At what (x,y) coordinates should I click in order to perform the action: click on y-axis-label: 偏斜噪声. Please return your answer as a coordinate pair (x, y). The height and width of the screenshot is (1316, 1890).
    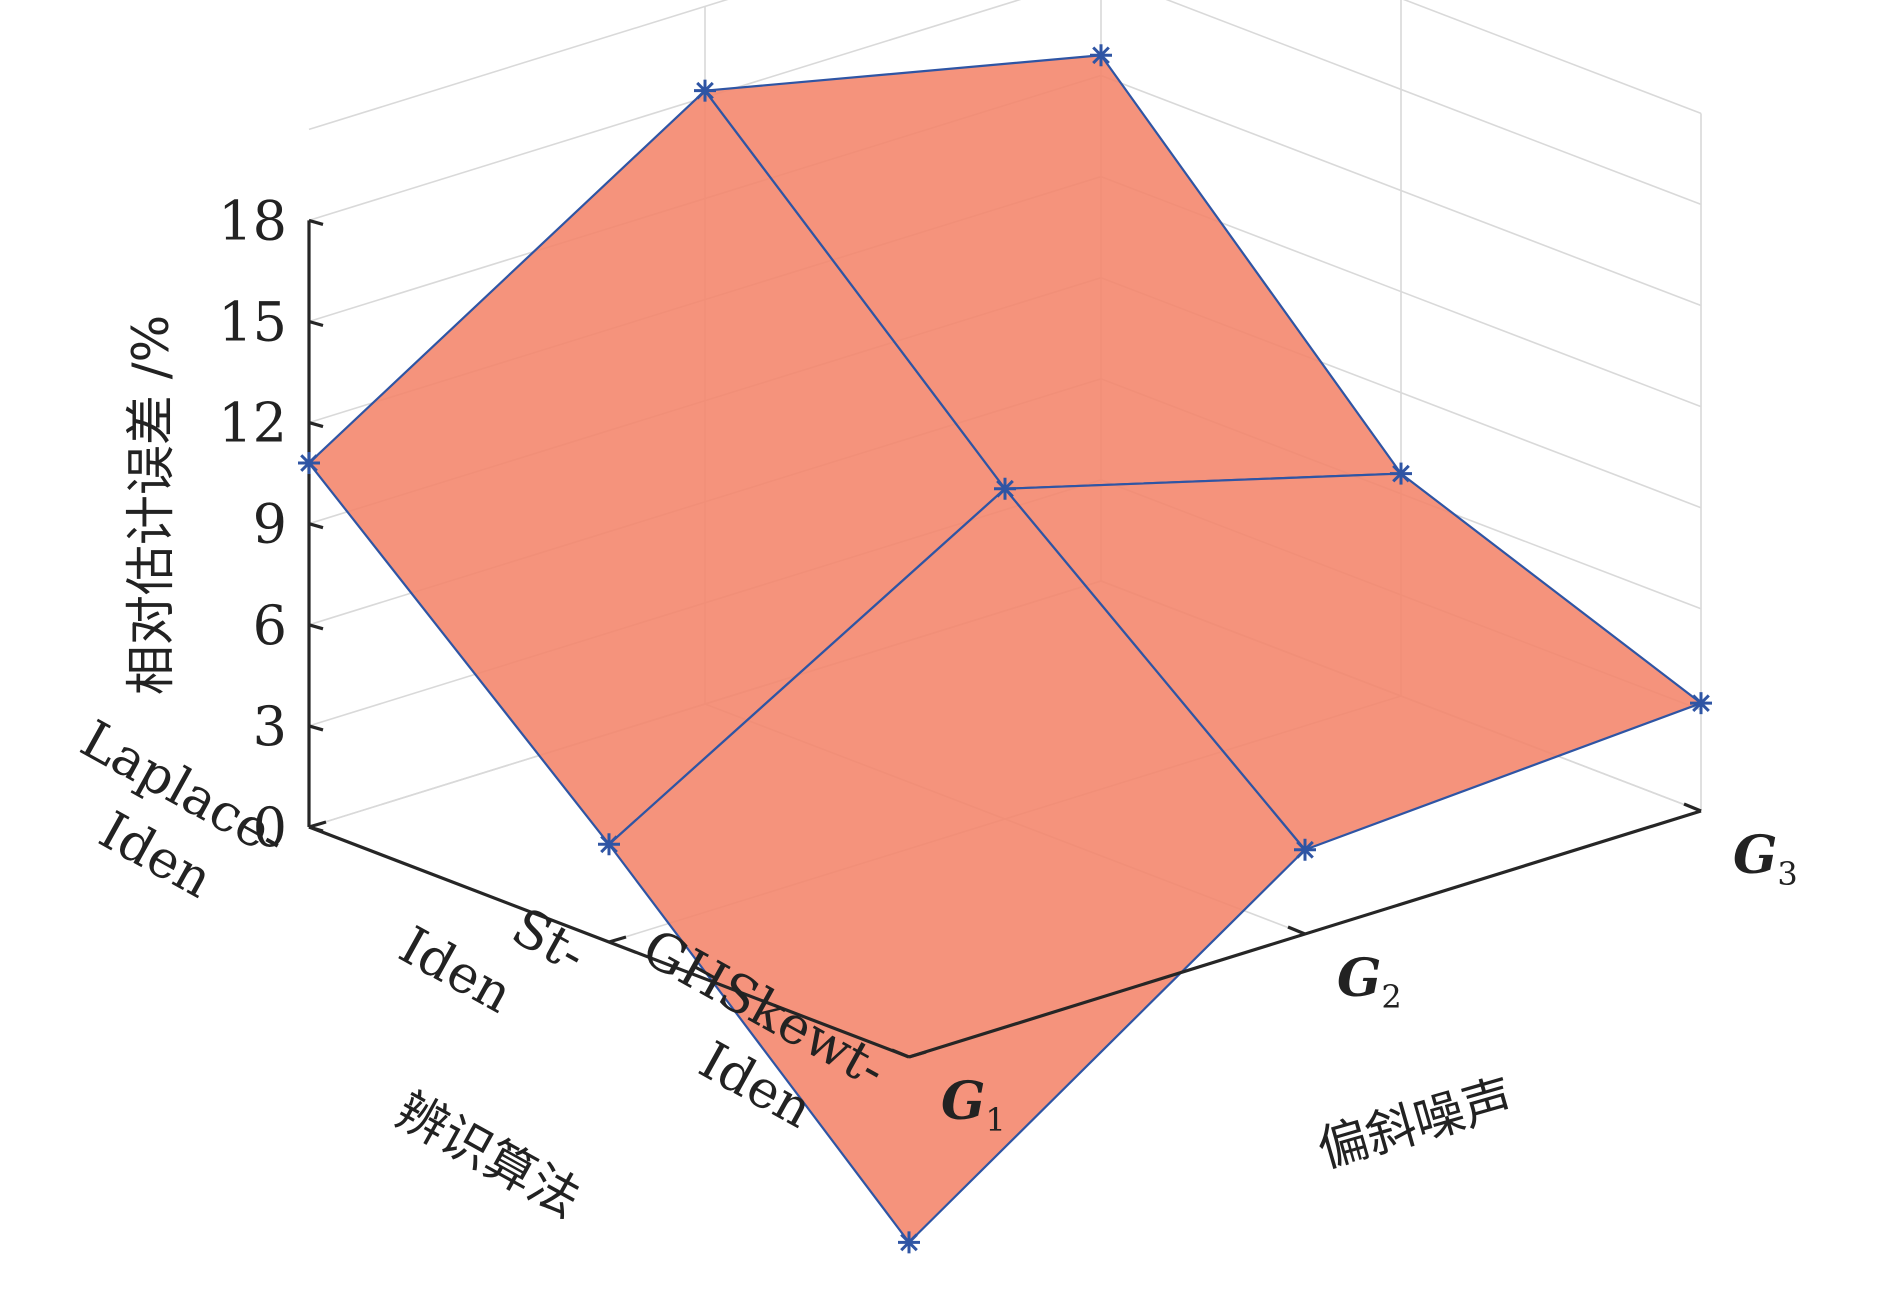
    Looking at the image, I should click on (1415, 1123).